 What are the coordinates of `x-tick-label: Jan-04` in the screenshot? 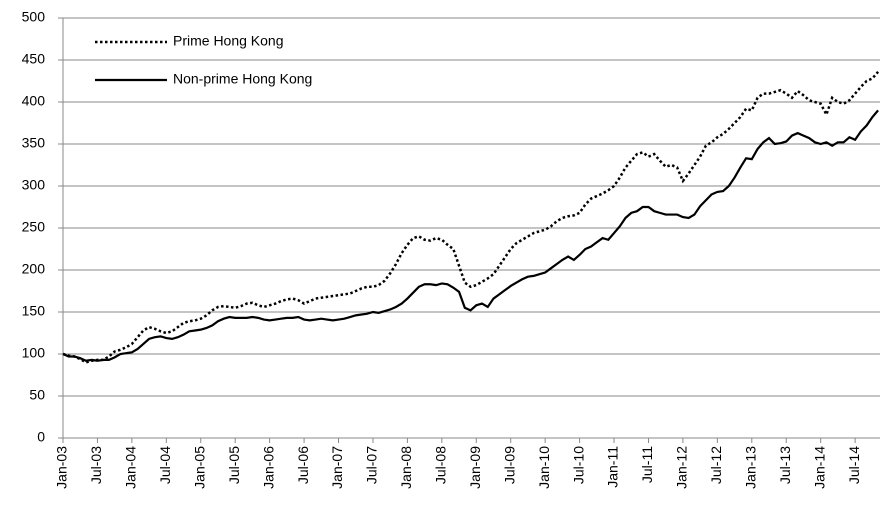 It's located at (131, 467).